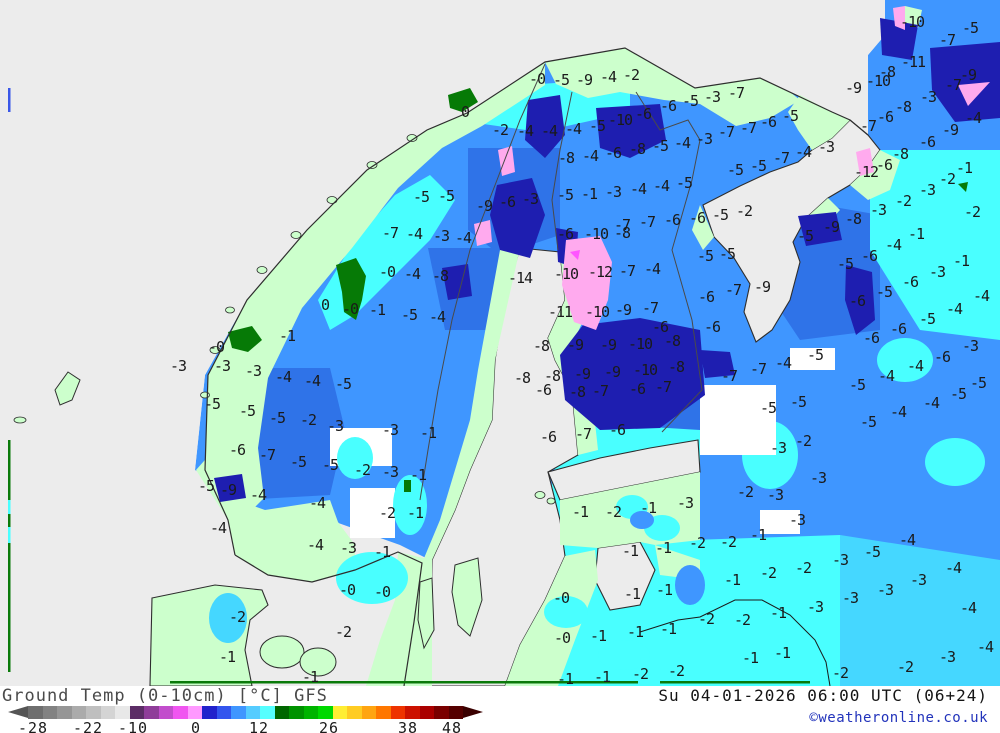 The image size is (1000, 733). I want to click on kanin-coast, so click(819, 122).